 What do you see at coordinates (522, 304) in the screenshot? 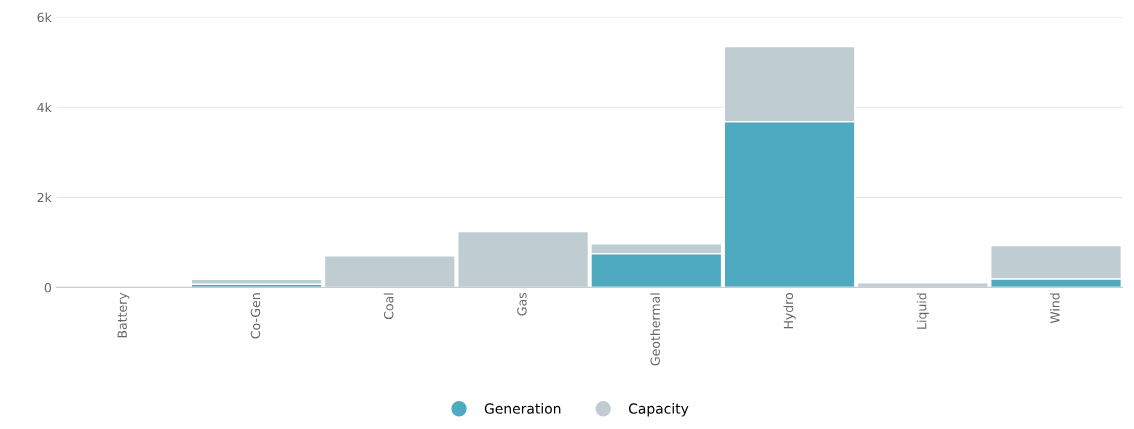
I see `x-tick-label: Gas` at bounding box center [522, 304].